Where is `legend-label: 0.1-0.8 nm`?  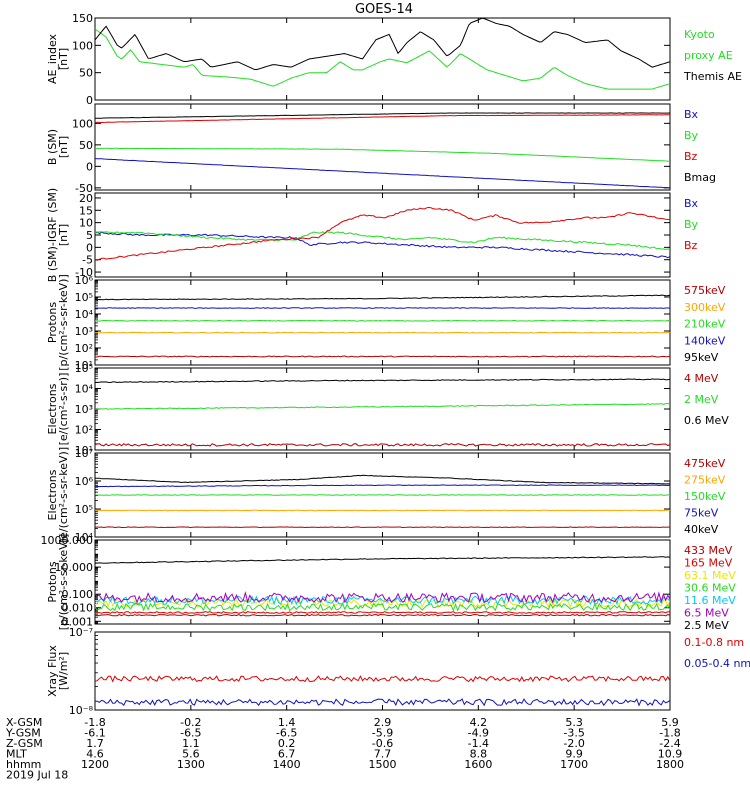 legend-label: 0.1-0.8 nm is located at coordinates (714, 642).